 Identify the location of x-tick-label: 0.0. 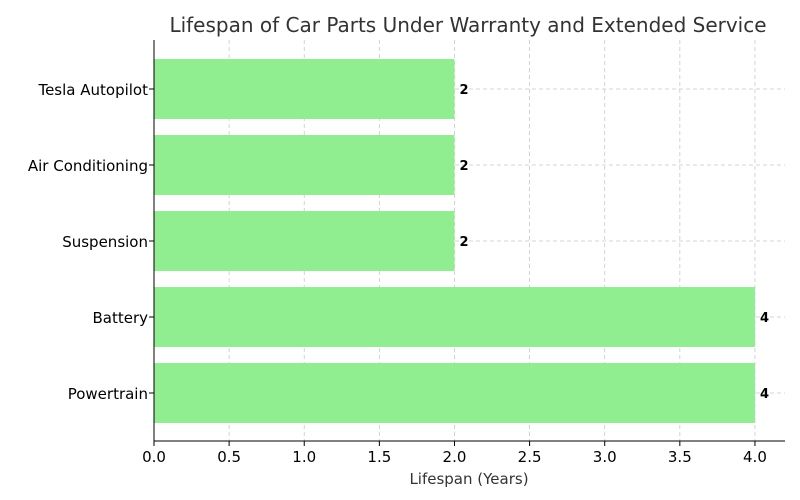
(154, 457).